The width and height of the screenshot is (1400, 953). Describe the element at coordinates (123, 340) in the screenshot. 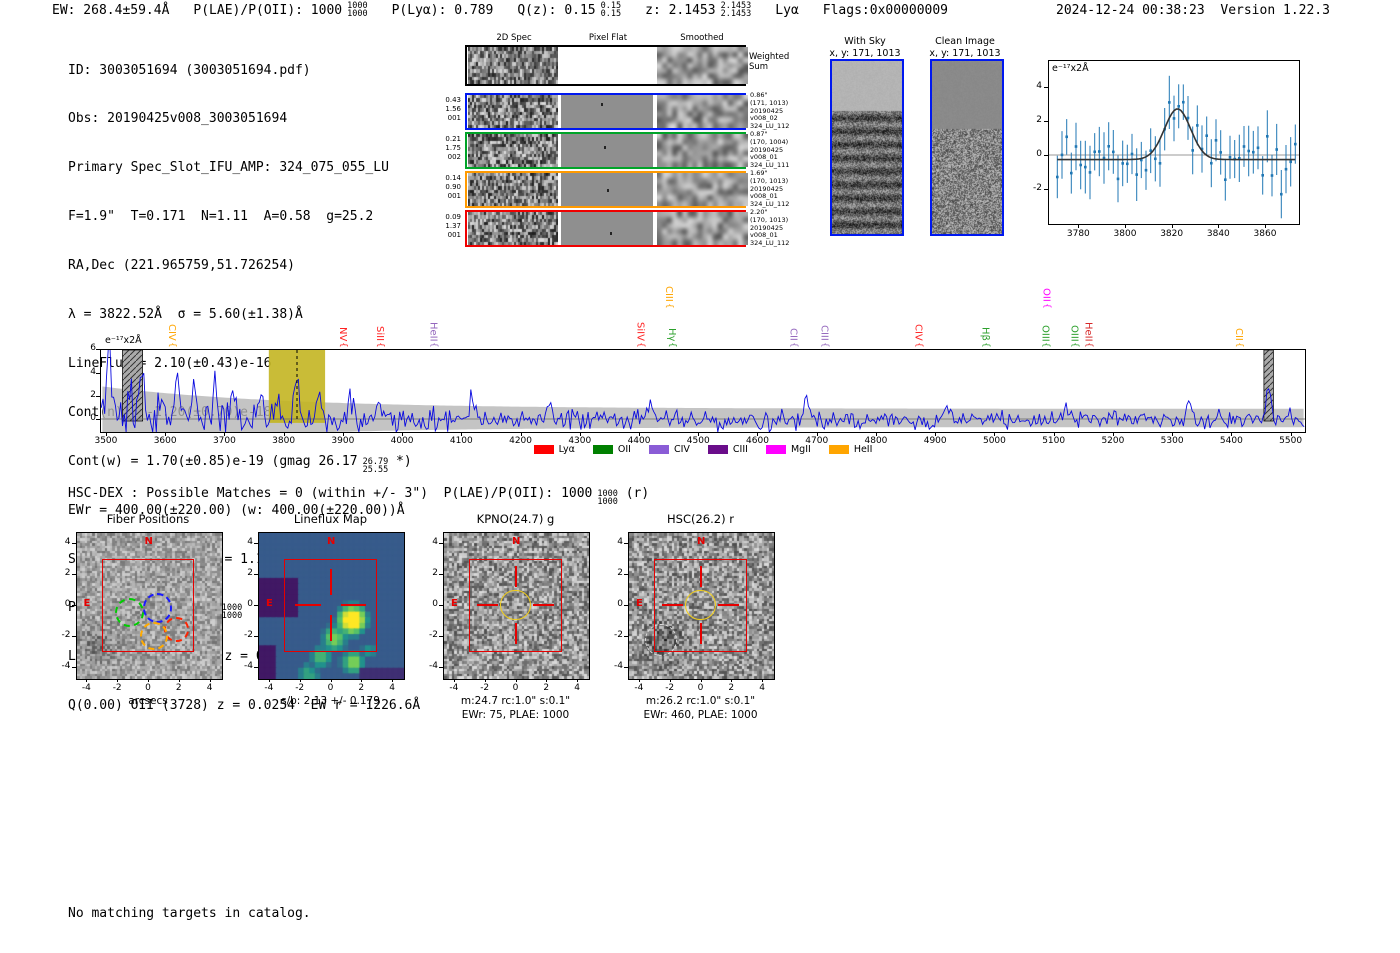

I see `spectrum-unit-label: e⁻¹⁷x2Å` at that location.